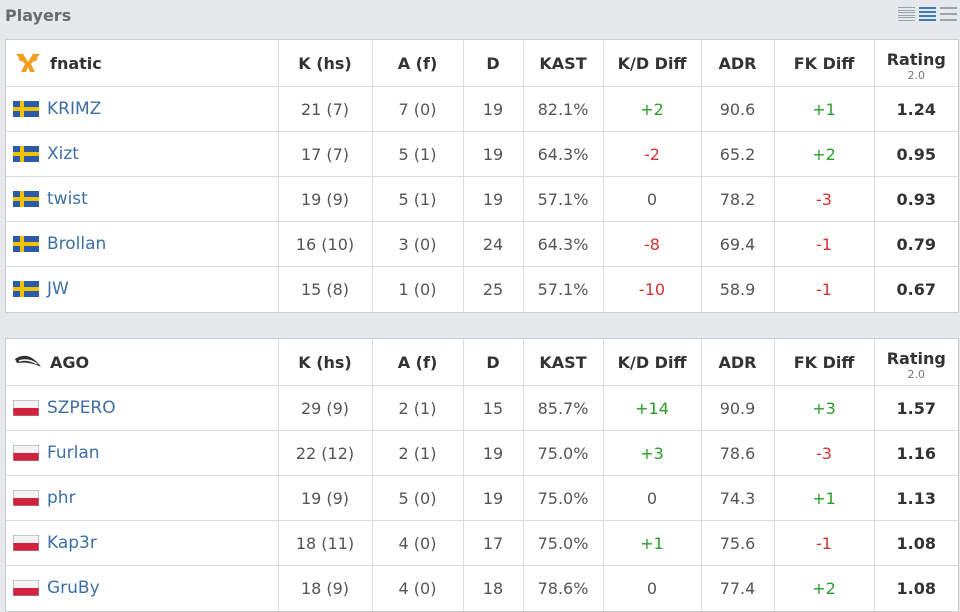 The width and height of the screenshot is (960, 612). What do you see at coordinates (417, 498) in the screenshot?
I see `assists-cell: 5 (0)` at bounding box center [417, 498].